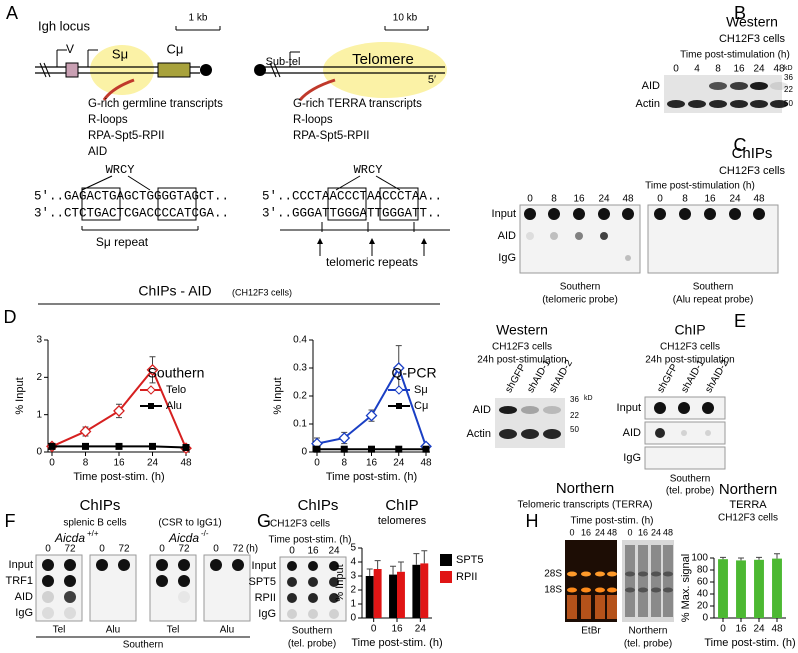 Image resolution: width=798 pixels, height=653 pixels. What do you see at coordinates (446, 577) in the screenshot?
I see `legend-swatch` at bounding box center [446, 577].